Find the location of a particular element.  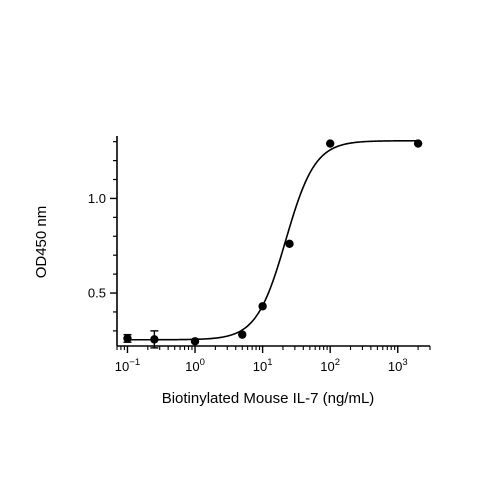

x-tick-label: 10² is located at coordinates (330, 365).